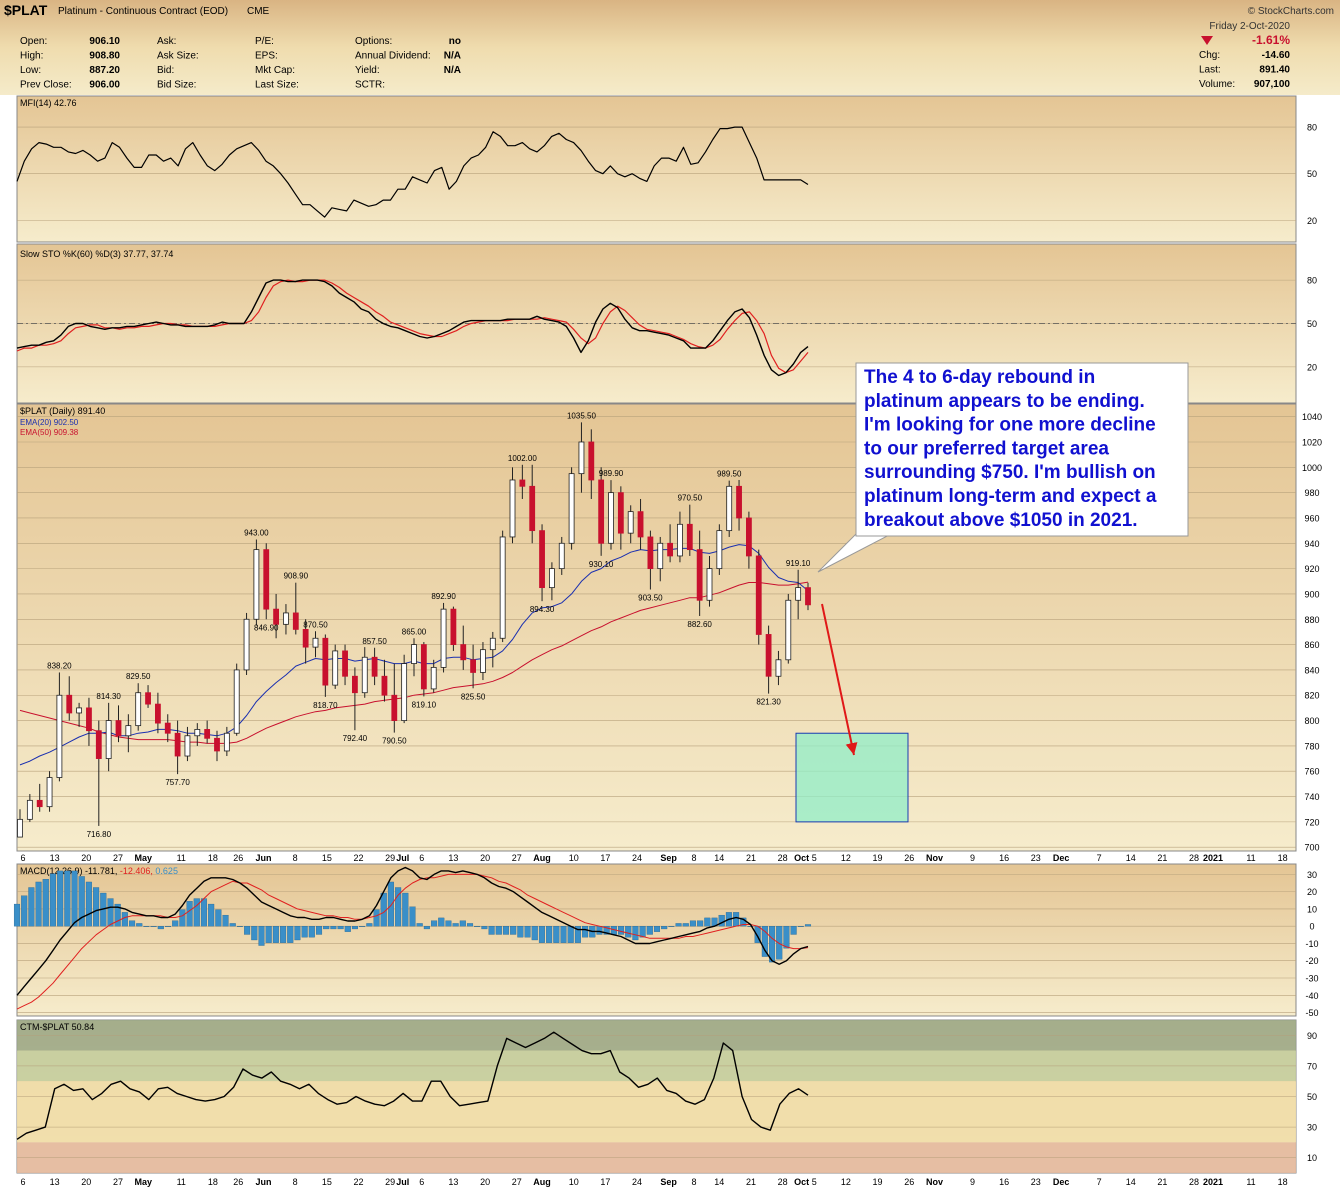 This screenshot has height=1192, width=1340. What do you see at coordinates (30, 70) in the screenshot?
I see `quote-label: Low:` at bounding box center [30, 70].